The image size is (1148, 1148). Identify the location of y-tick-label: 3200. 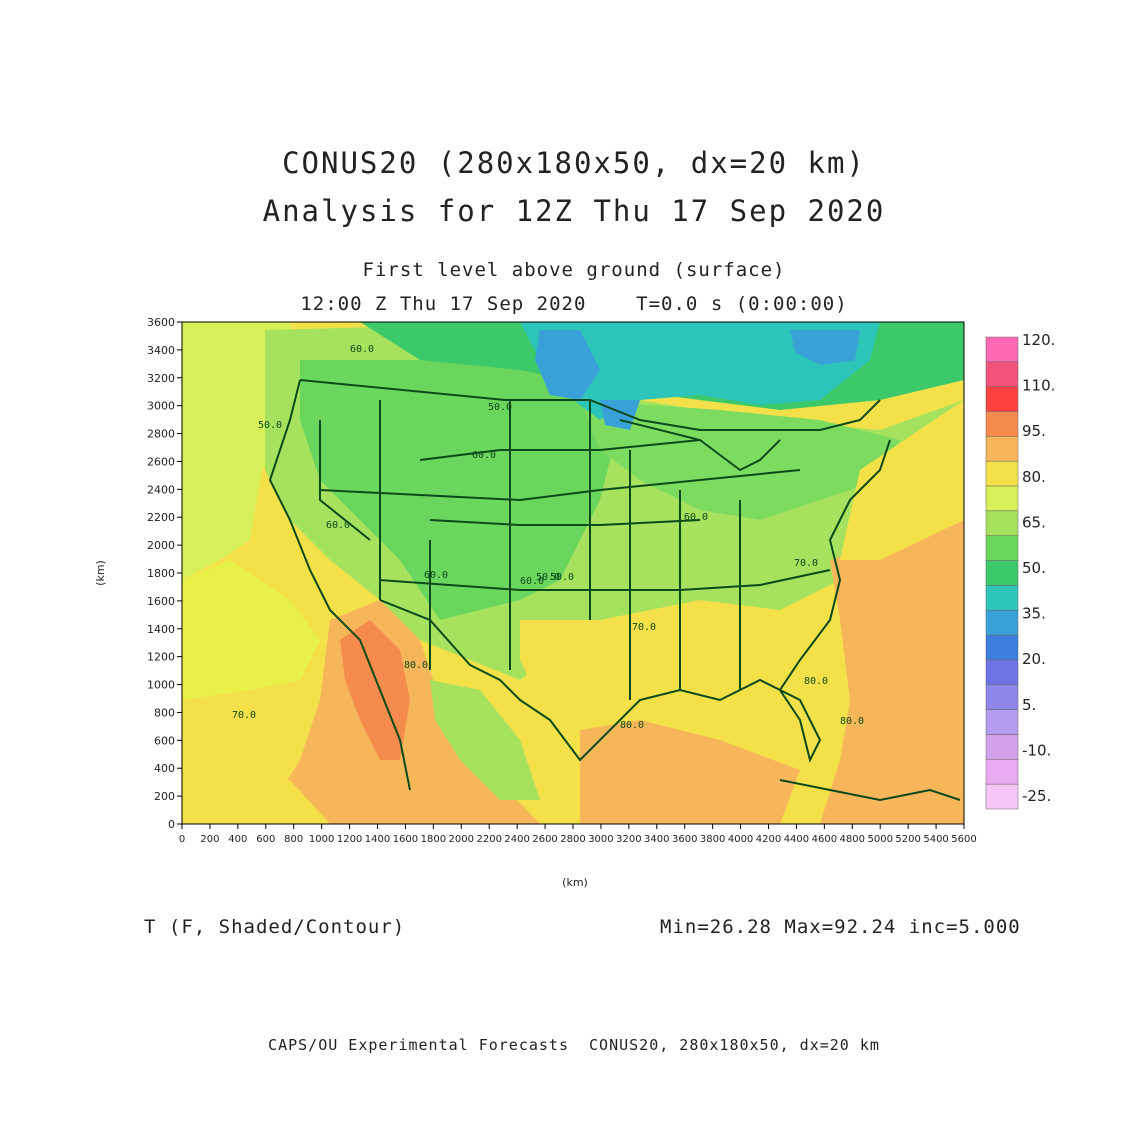
(161, 378).